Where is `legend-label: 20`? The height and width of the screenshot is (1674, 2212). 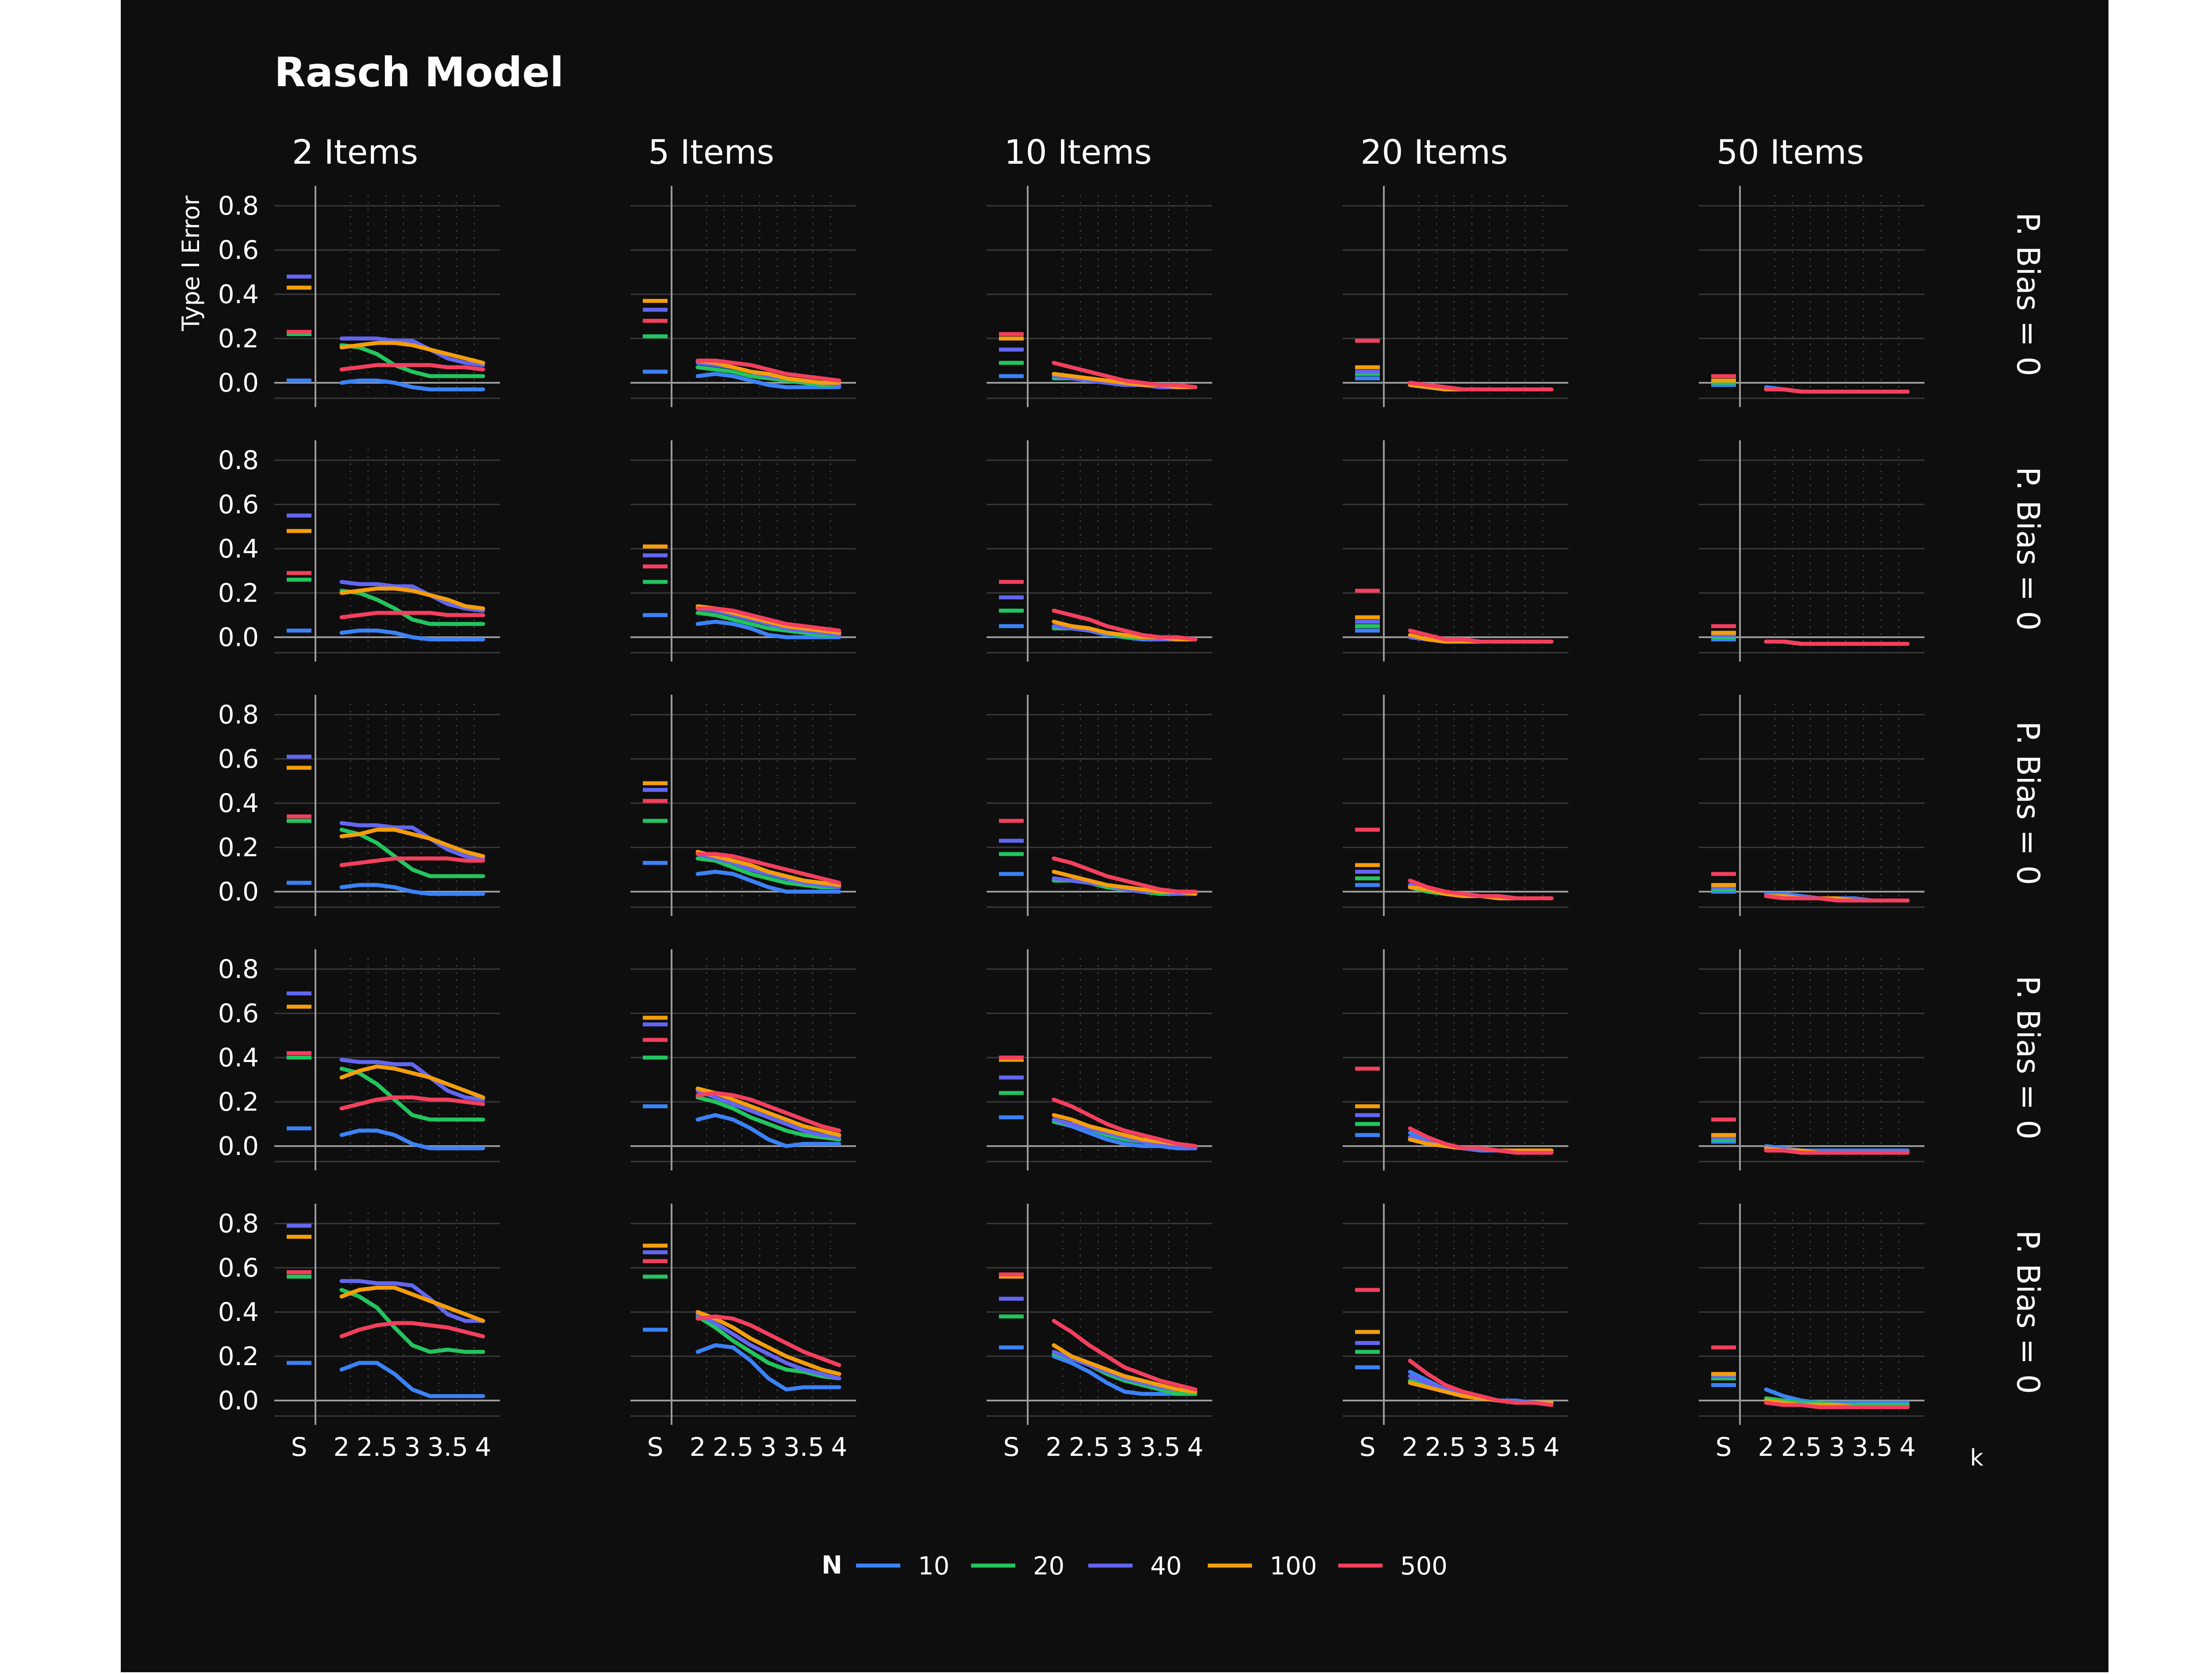 legend-label: 20 is located at coordinates (1049, 1566).